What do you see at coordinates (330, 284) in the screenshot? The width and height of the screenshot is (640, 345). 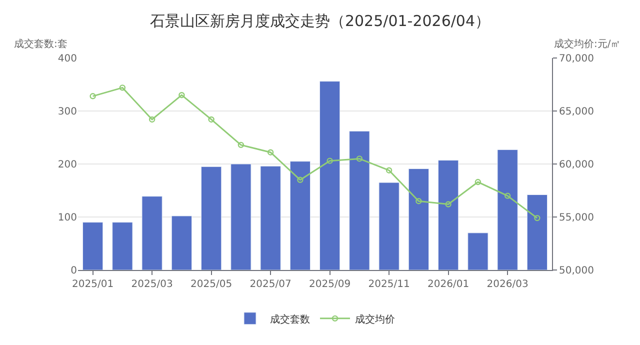 I see `x-tick-label: 2025/09` at bounding box center [330, 284].